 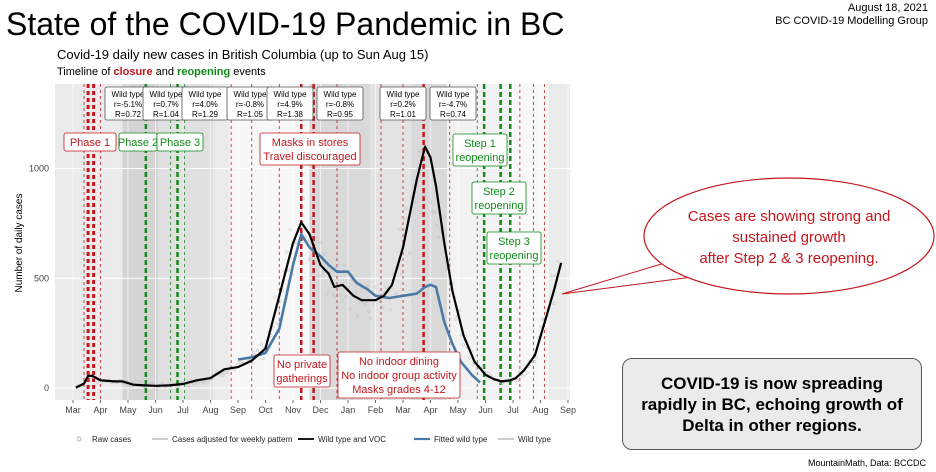 I want to click on x-tick-label-9: Dec, so click(x=320, y=410).